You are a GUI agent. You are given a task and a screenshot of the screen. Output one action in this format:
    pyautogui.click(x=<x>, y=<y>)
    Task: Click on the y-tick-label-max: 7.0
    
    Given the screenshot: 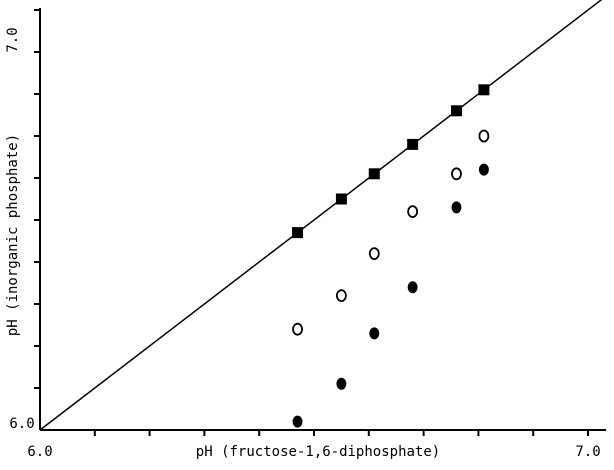 What is the action you would take?
    pyautogui.click(x=13, y=39)
    